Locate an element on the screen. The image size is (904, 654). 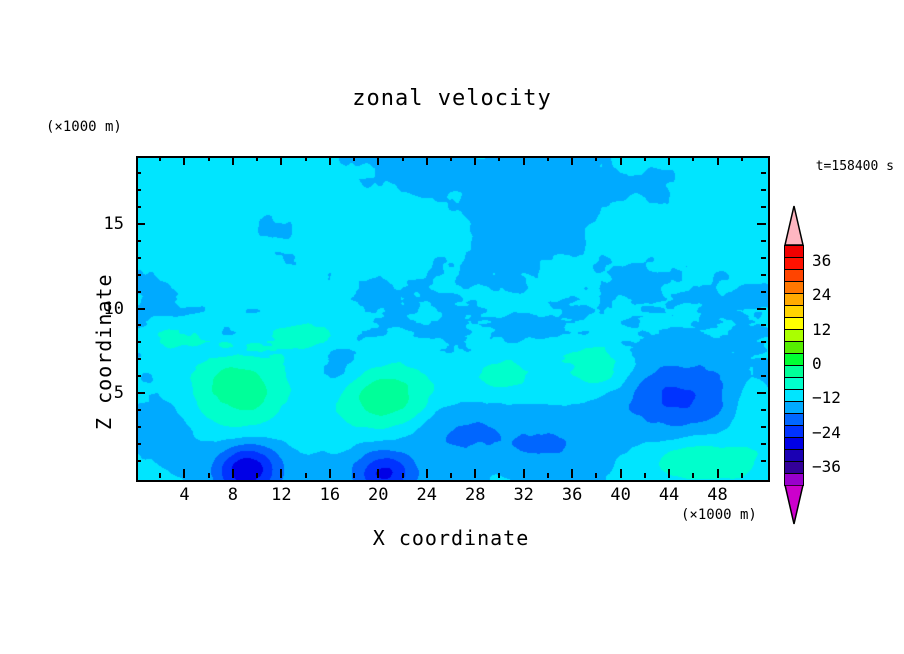
x-axis-unit-label: (×1000 m) is located at coordinates (719, 515).